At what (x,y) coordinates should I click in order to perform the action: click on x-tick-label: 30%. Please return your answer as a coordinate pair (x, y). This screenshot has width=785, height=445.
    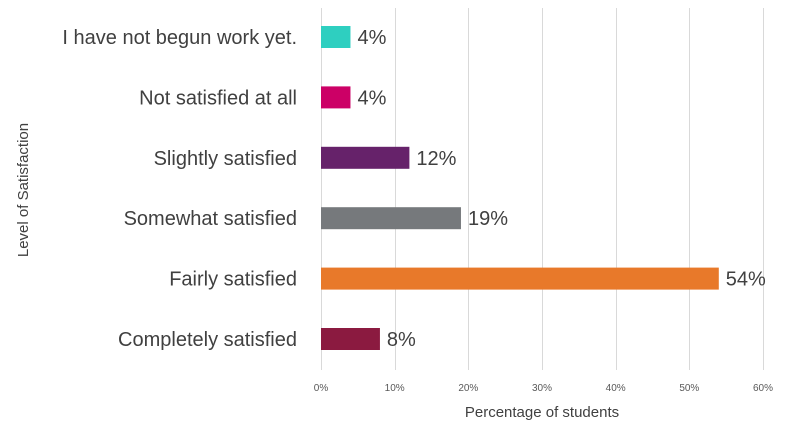
    Looking at the image, I should click on (542, 388).